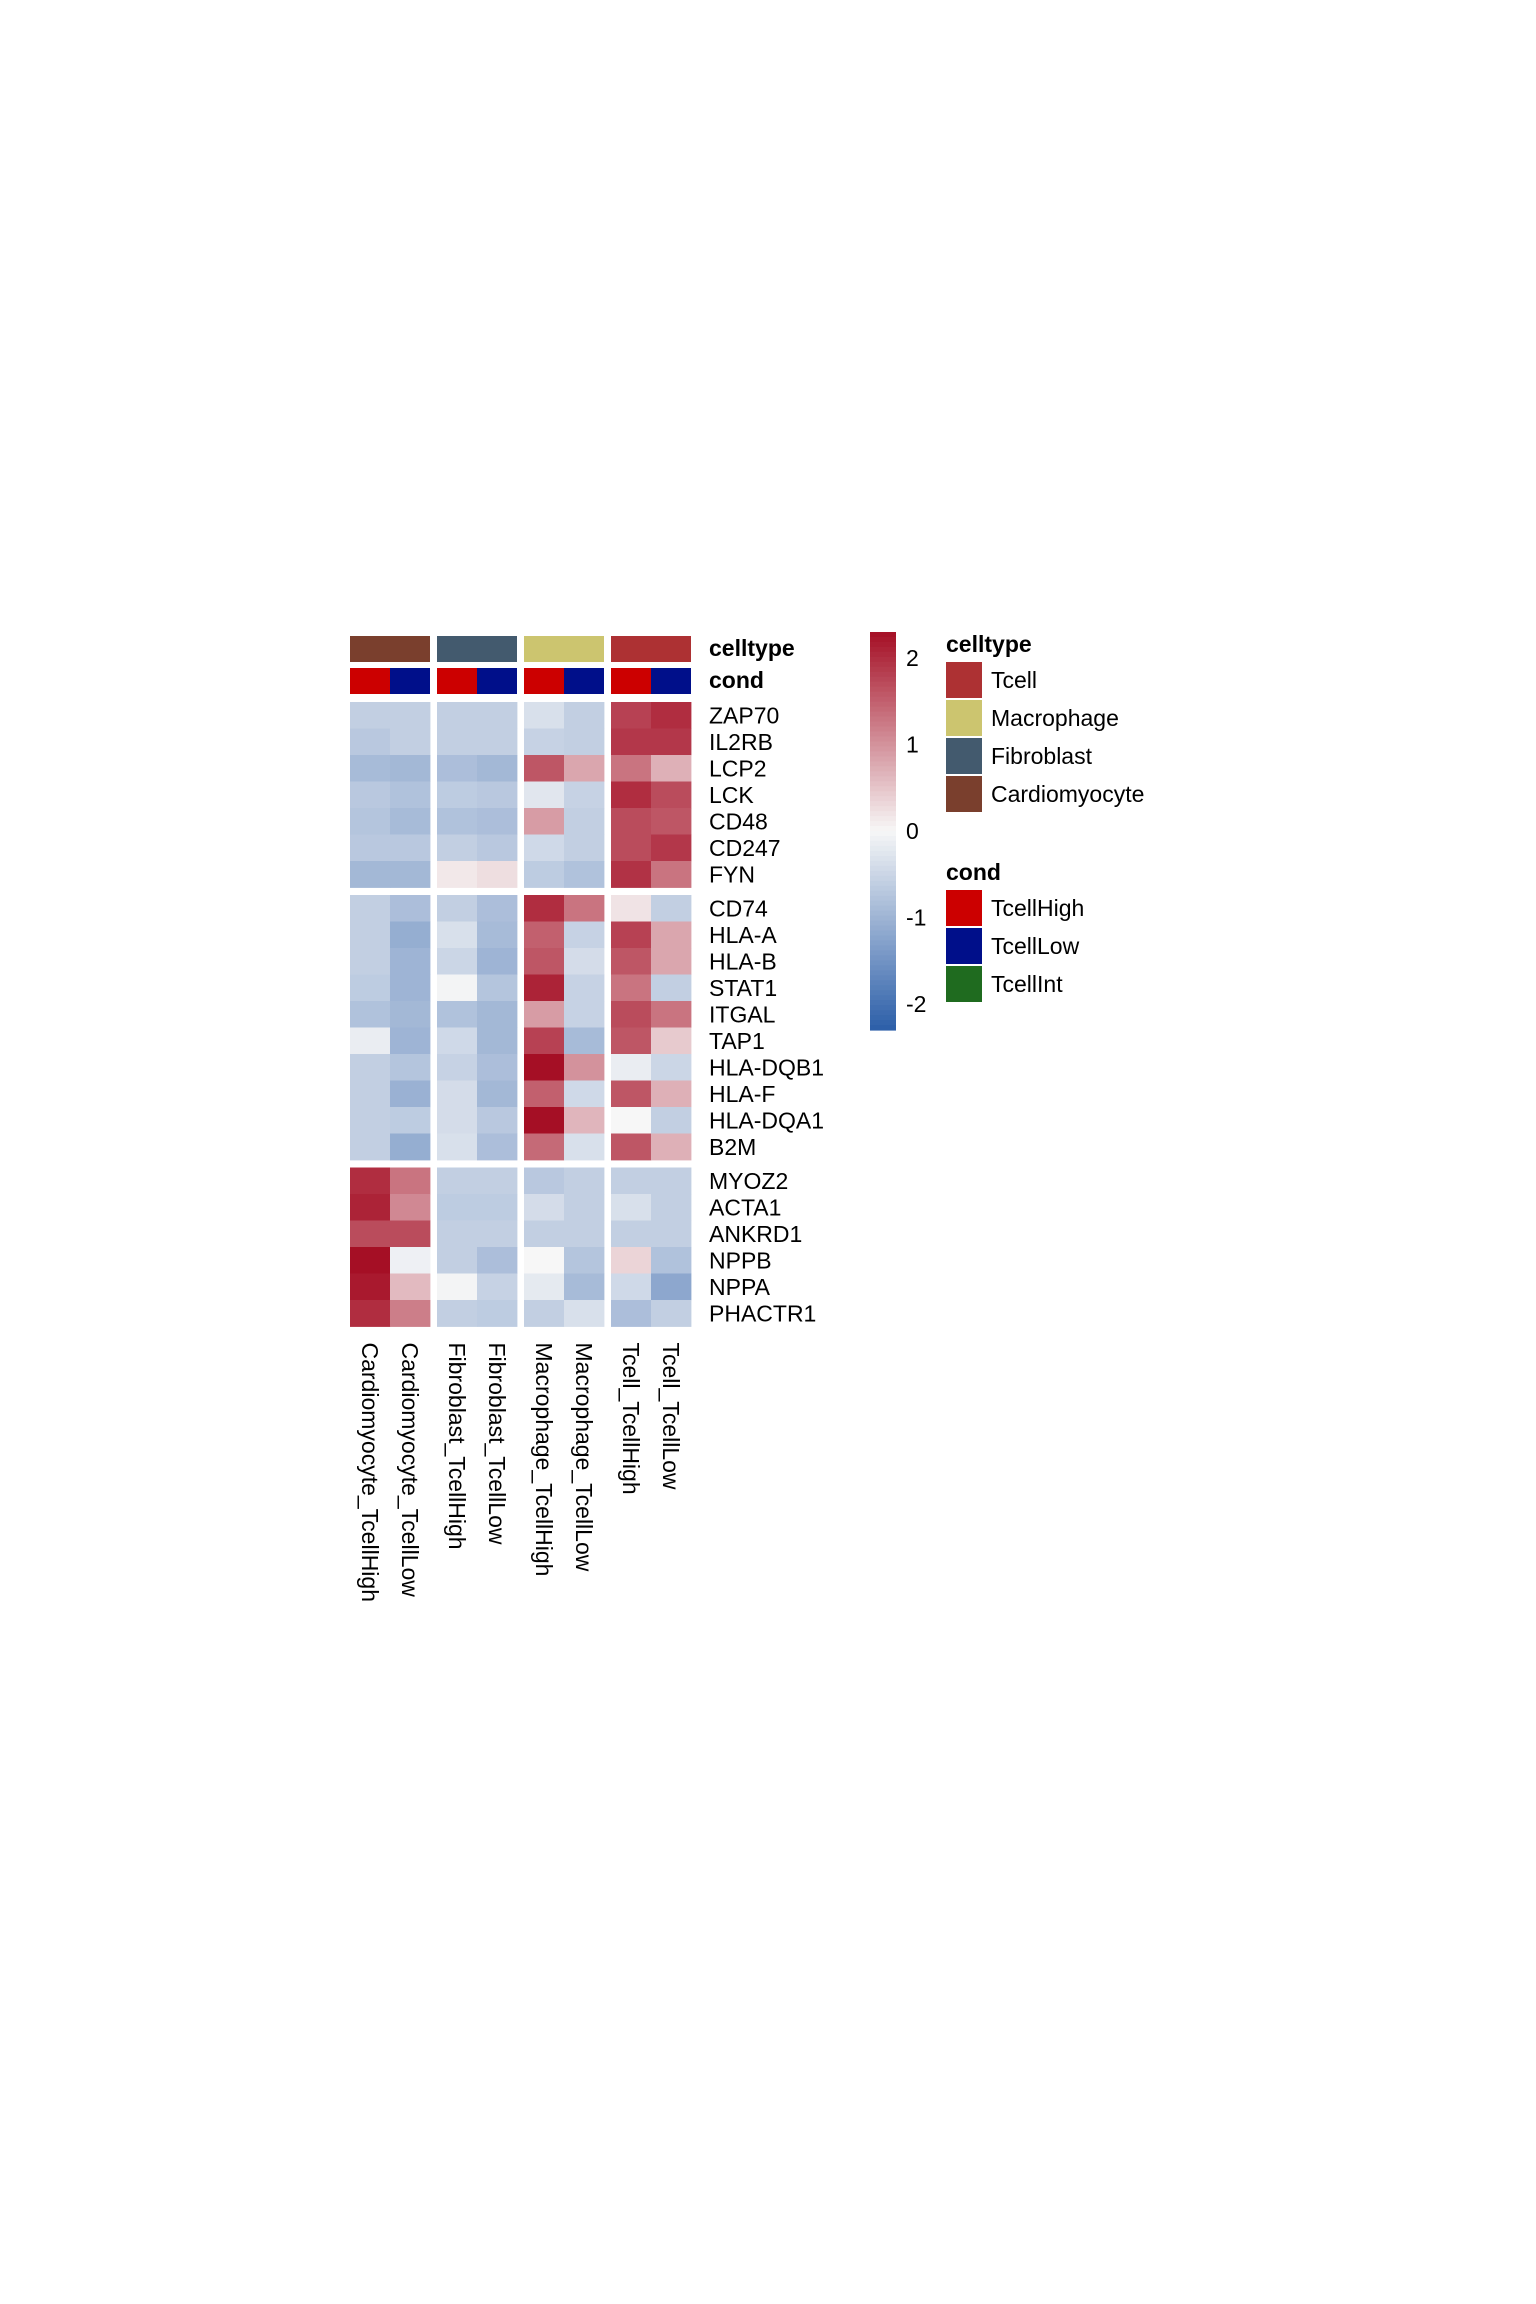 The height and width of the screenshot is (2304, 1536). Describe the element at coordinates (748, 1181) in the screenshot. I see `row-label: MYOZ2` at that location.